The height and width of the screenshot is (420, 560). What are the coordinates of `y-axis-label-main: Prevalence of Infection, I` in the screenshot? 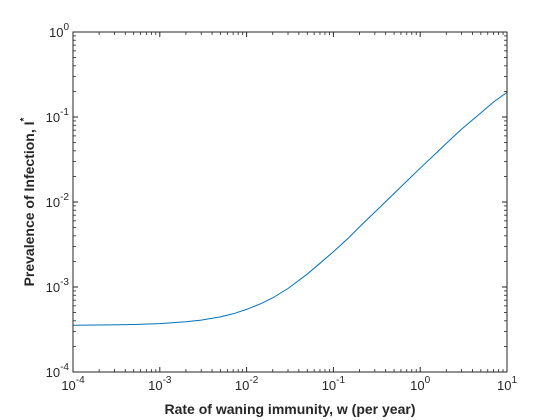 It's located at (29, 203).